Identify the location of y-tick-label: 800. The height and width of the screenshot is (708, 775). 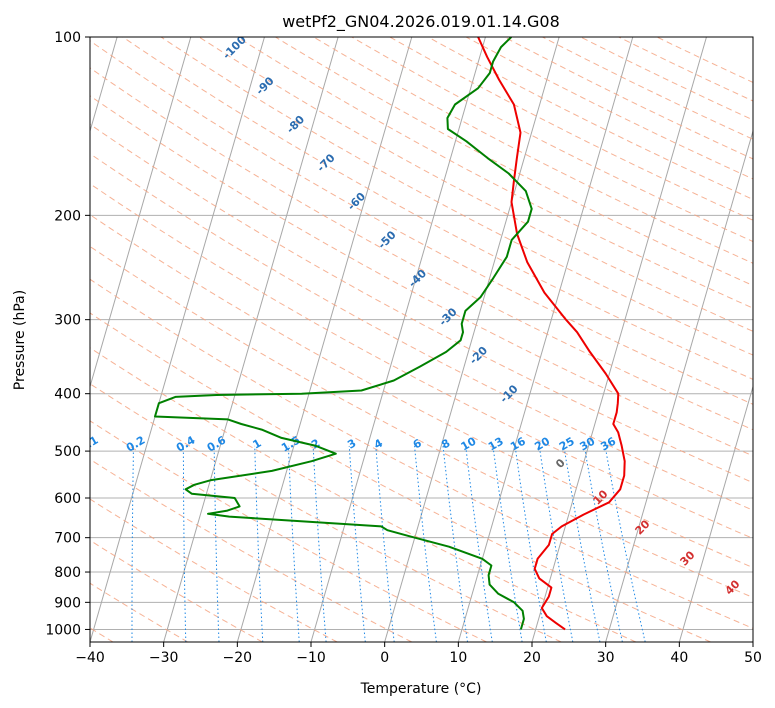
(67, 573).